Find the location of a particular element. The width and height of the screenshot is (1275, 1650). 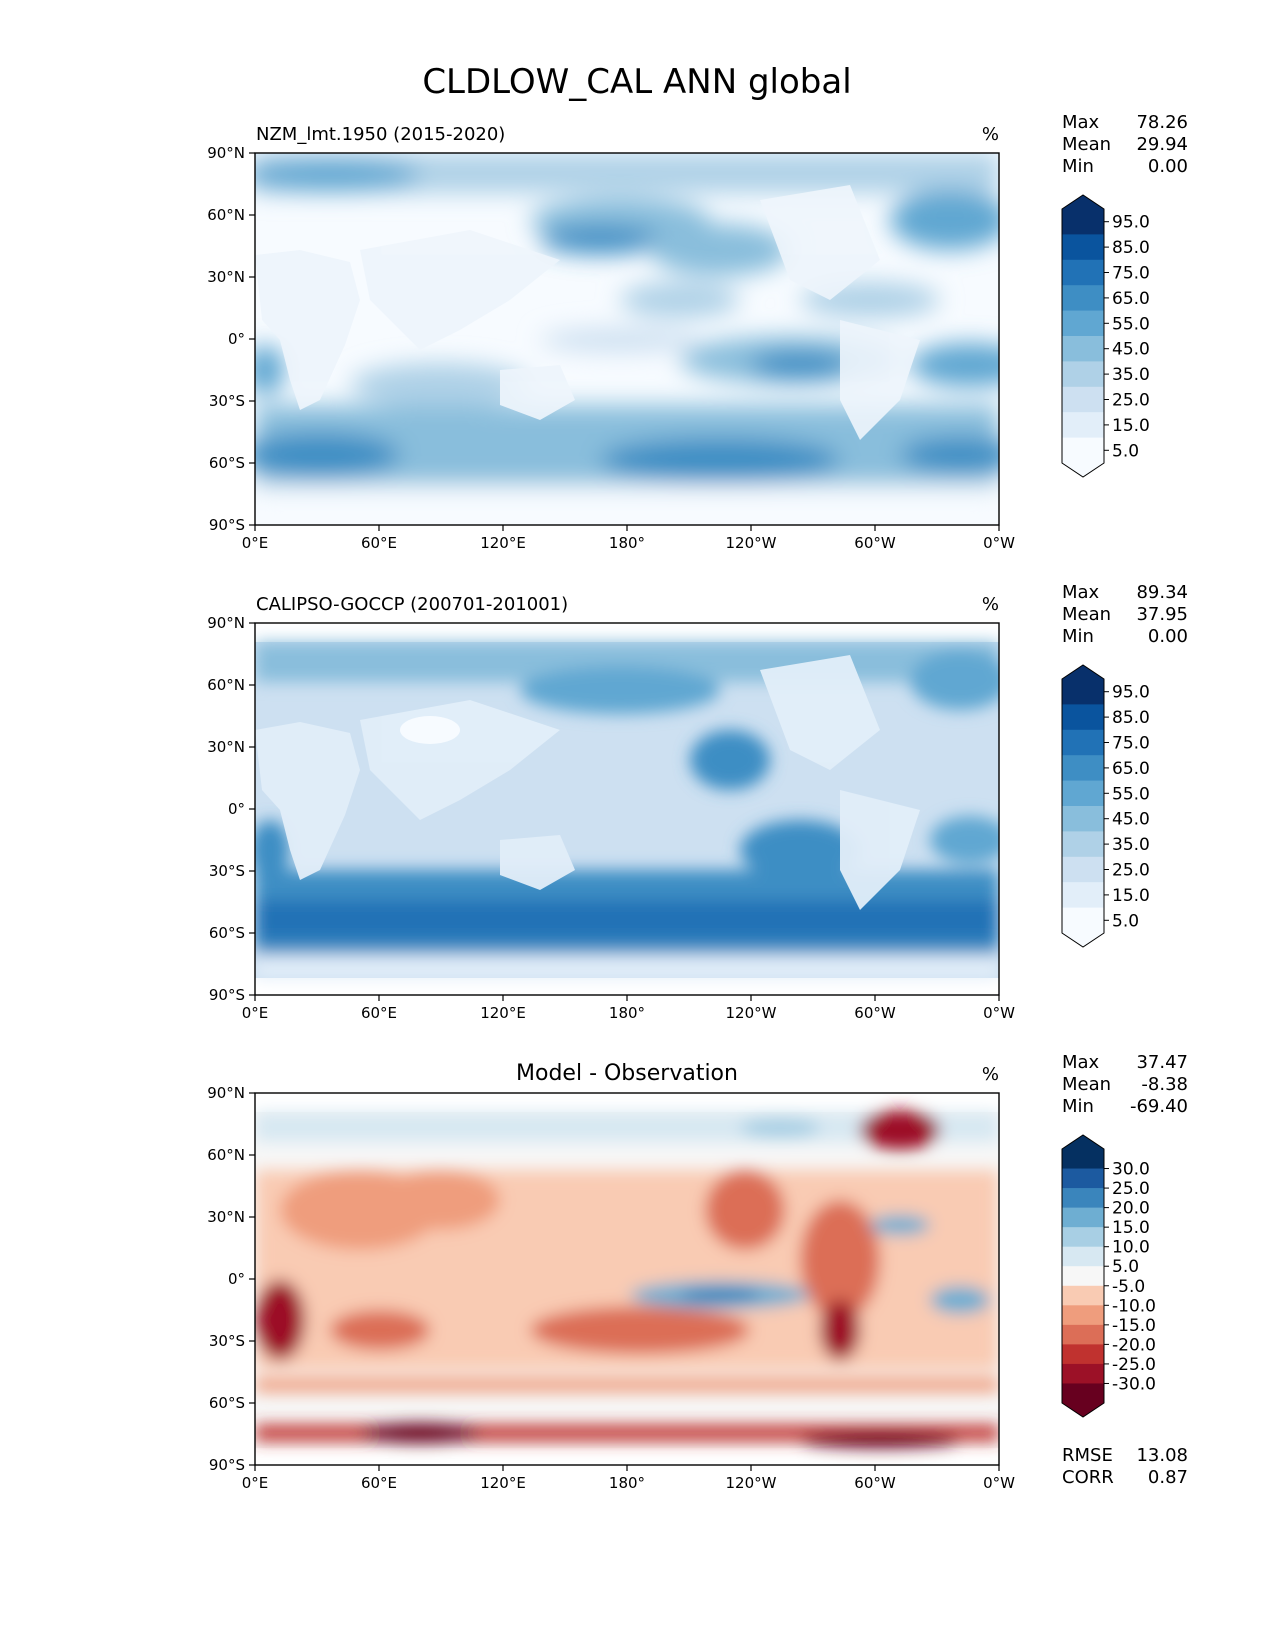

colorbar-tick-label: 75.0 is located at coordinates (1131, 274).